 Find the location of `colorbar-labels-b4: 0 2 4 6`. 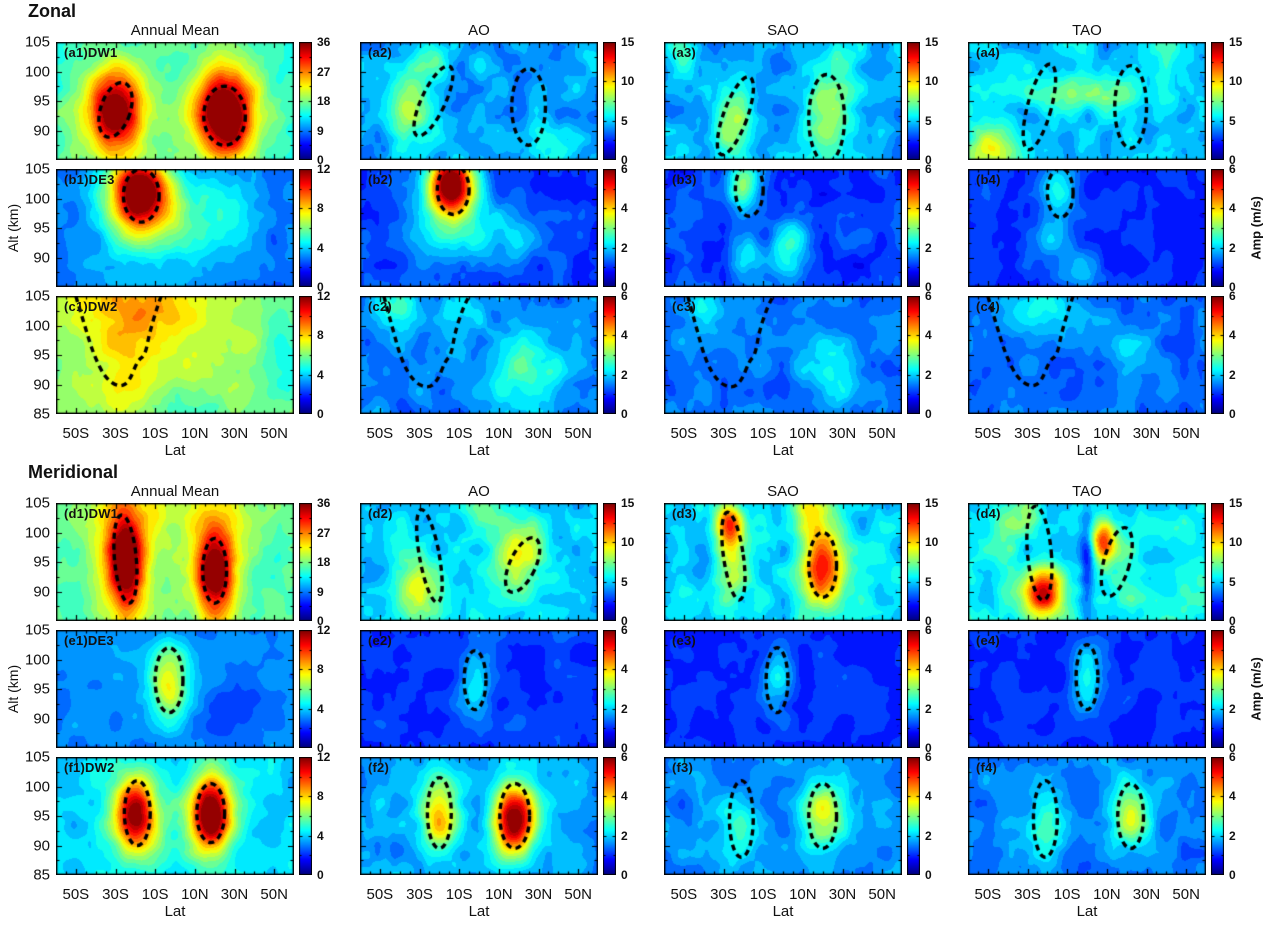

colorbar-labels-b4: 0 2 4 6 is located at coordinates (1237, 228).